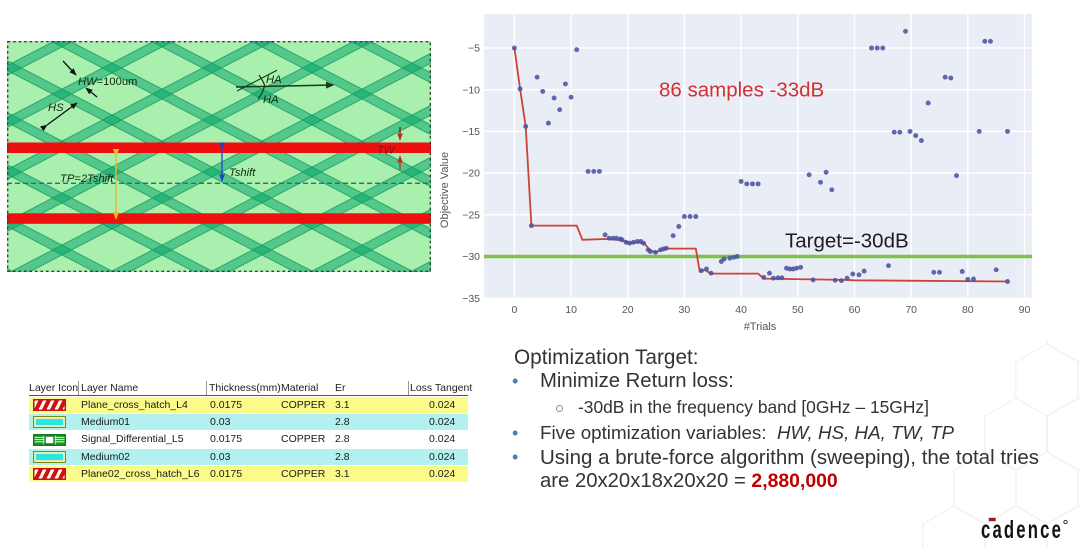 The height and width of the screenshot is (548, 1080). Describe the element at coordinates (1025, 310) in the screenshot. I see `svg-text: 90` at that location.